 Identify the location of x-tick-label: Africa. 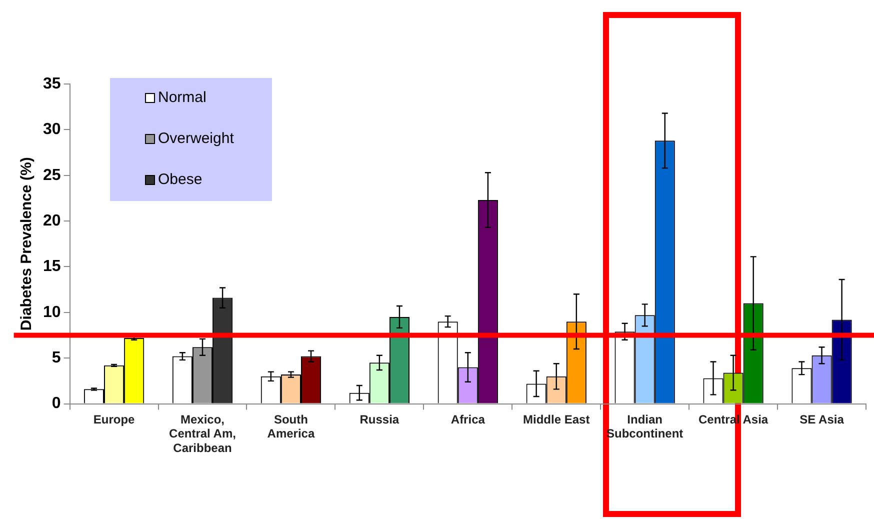
(468, 419).